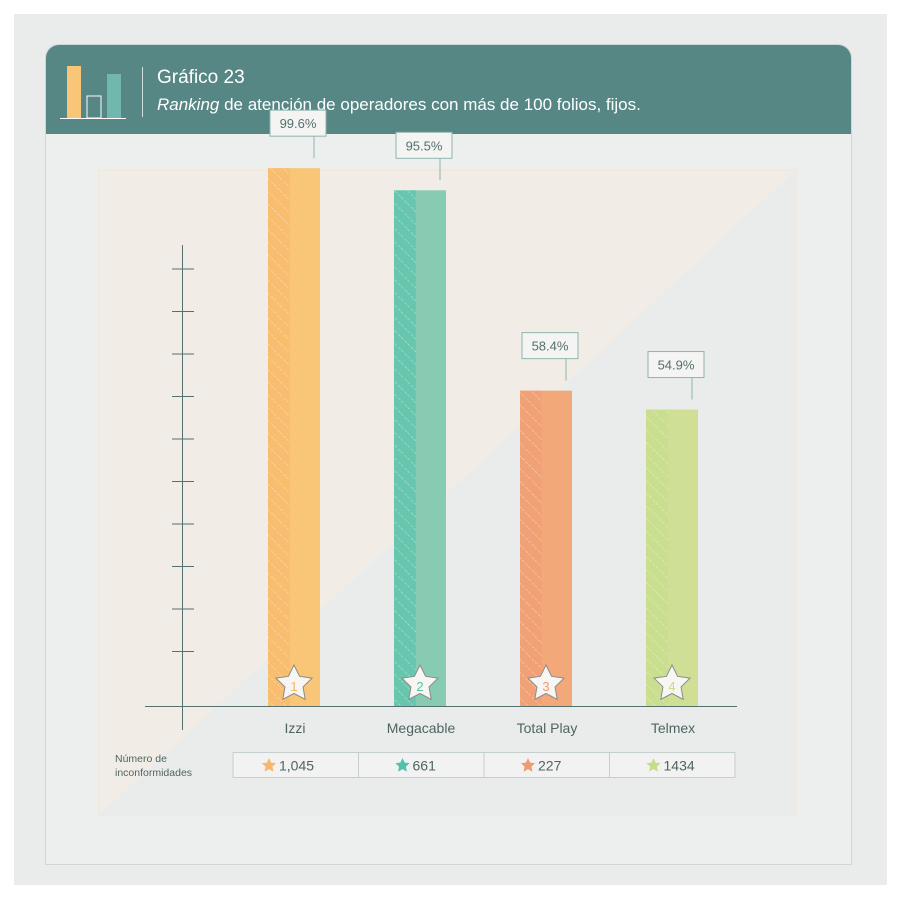 The width and height of the screenshot is (900, 900). I want to click on side-label-line1: Número de, so click(141, 759).